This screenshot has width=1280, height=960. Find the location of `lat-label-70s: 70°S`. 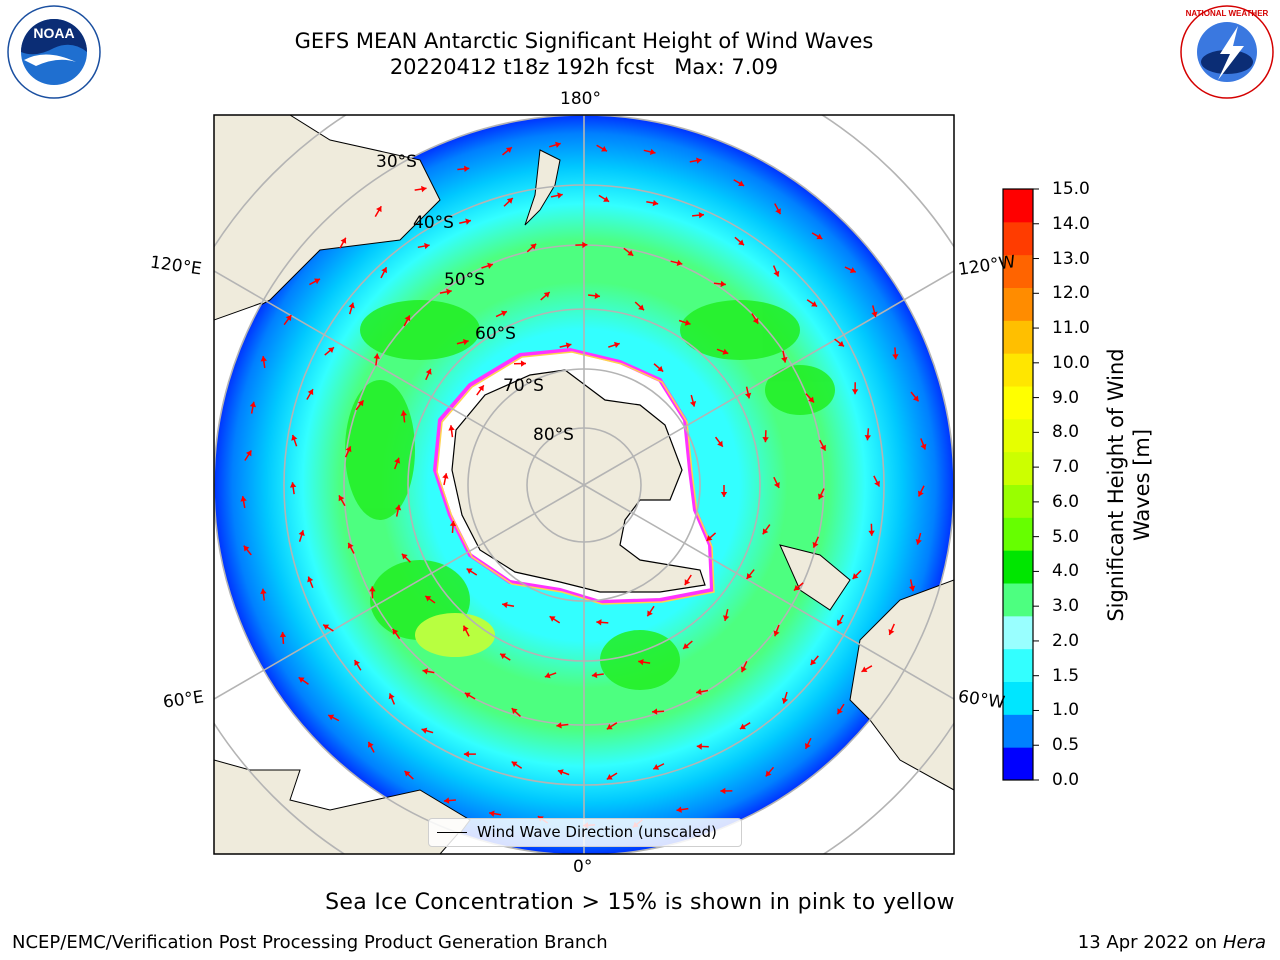

lat-label-70s: 70°S is located at coordinates (523, 386).